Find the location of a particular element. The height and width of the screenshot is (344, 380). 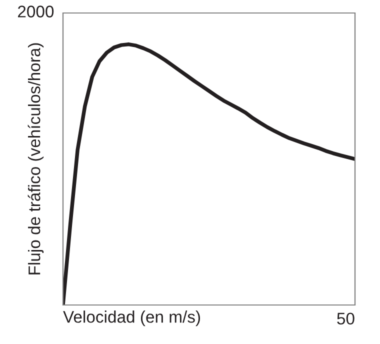

x-axis-title: Velocidad (en m/s) is located at coordinates (131, 318).